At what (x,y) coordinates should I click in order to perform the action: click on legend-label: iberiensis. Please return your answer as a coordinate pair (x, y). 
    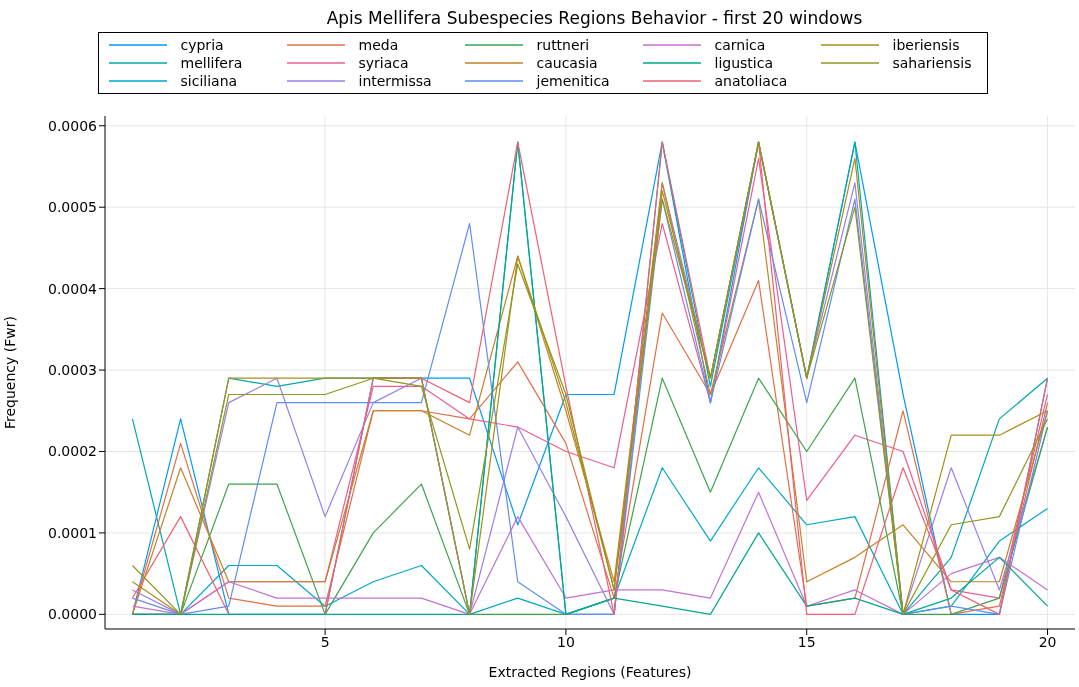
    Looking at the image, I should click on (926, 45).